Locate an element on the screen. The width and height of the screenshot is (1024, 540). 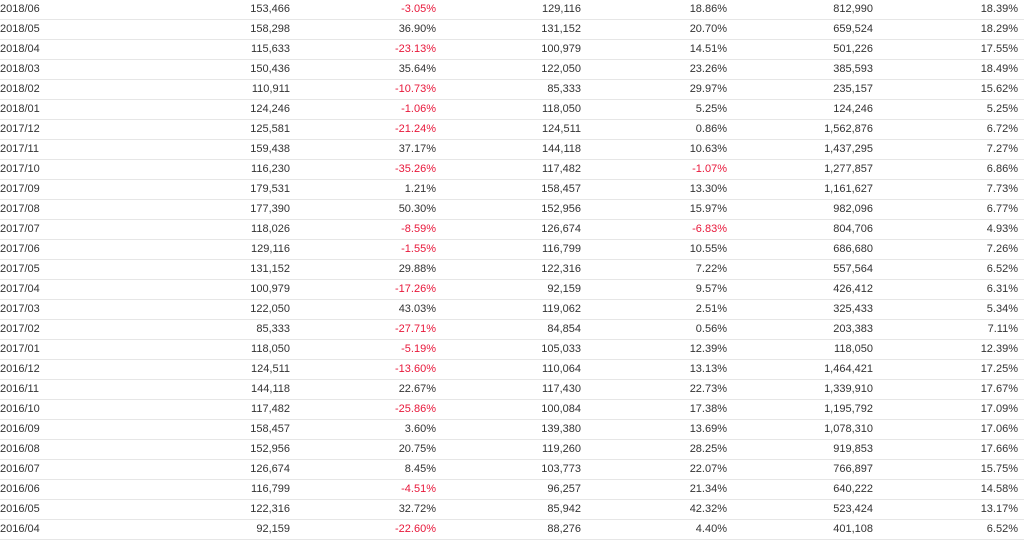
compare-change-cell: 28.25% is located at coordinates (660, 449).